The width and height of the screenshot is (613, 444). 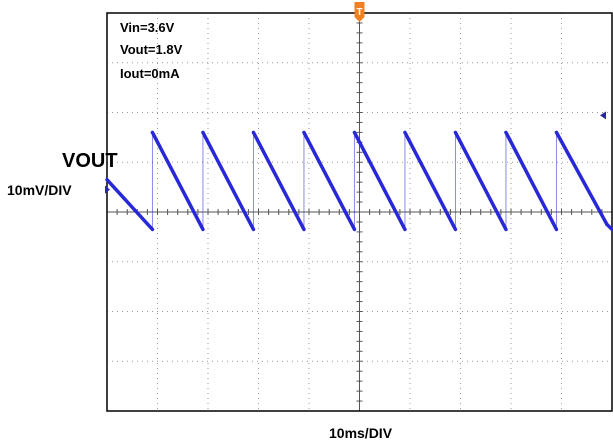 I want to click on y-scale-label: 10mV/DIV, so click(x=39, y=190).